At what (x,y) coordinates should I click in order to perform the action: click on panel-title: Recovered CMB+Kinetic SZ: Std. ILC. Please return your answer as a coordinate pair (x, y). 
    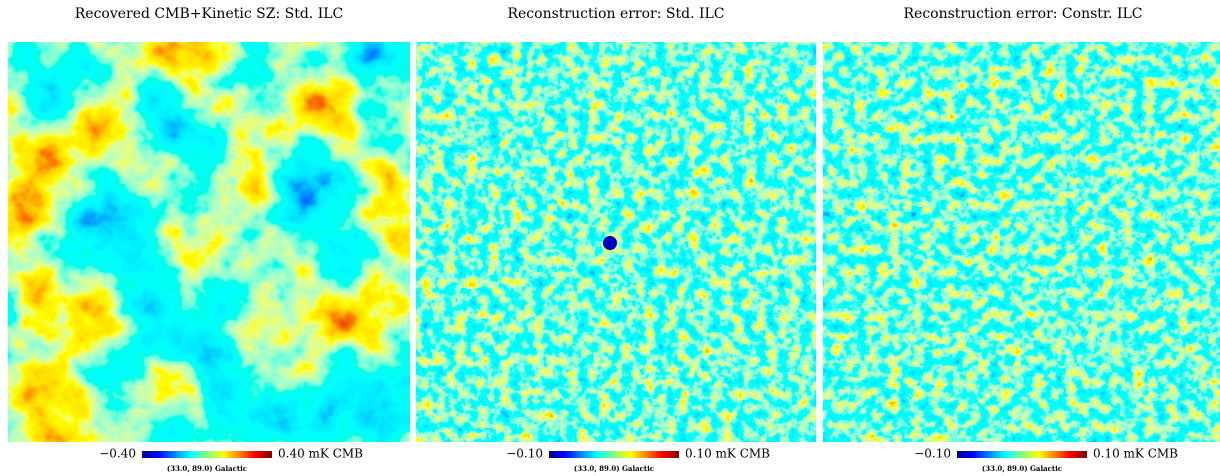
    Looking at the image, I should click on (209, 14).